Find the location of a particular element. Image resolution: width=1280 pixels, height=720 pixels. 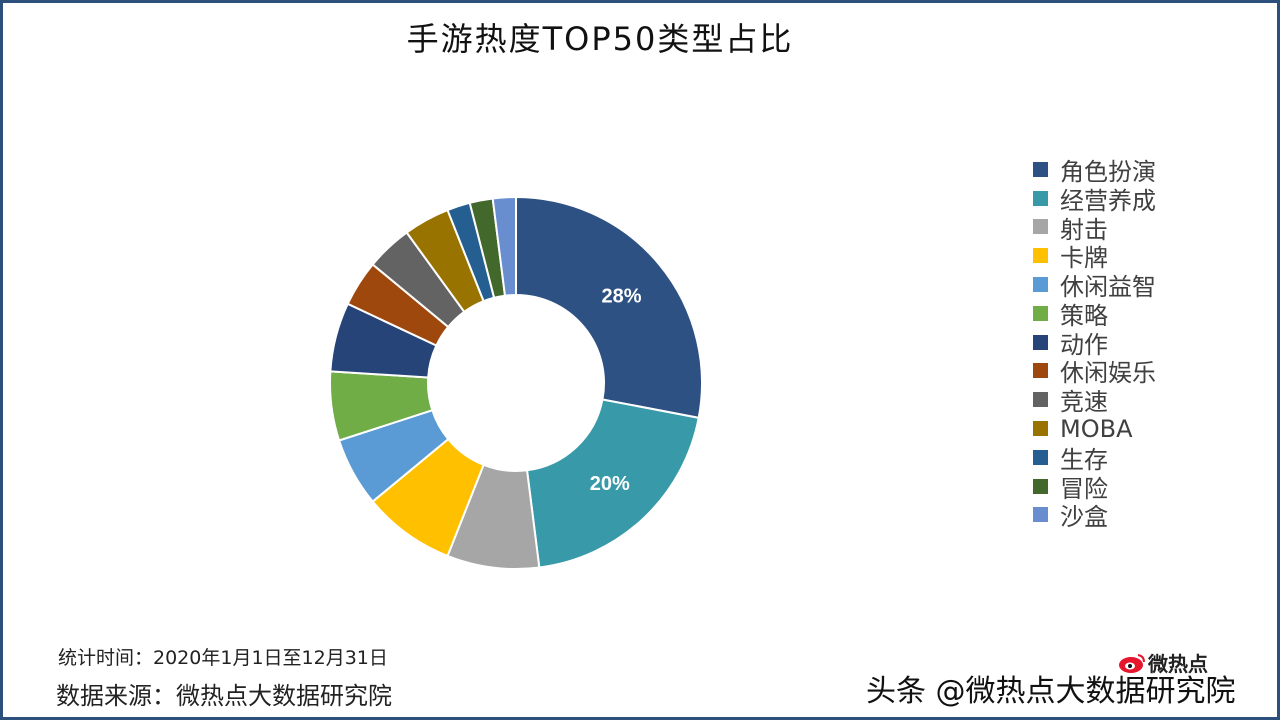

statistics-period: 统计时间：2020年1月1日至12月31日 is located at coordinates (223, 658).